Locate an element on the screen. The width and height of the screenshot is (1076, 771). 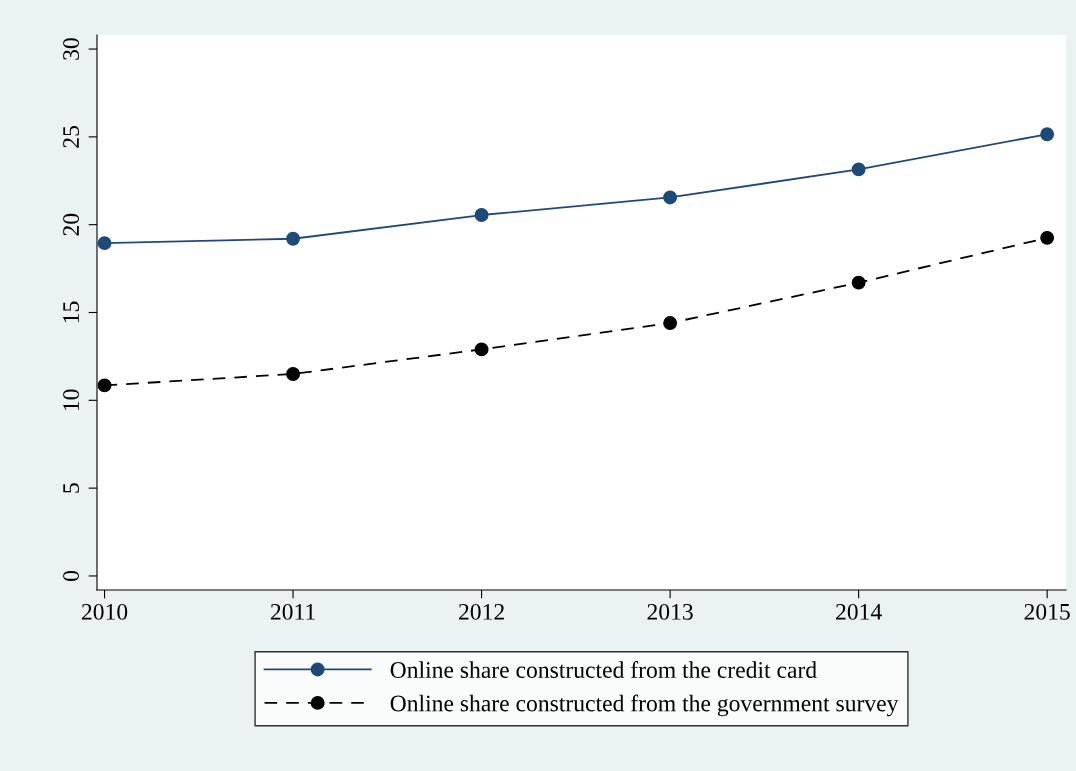
y-tick-label: 25 is located at coordinates (71, 136).